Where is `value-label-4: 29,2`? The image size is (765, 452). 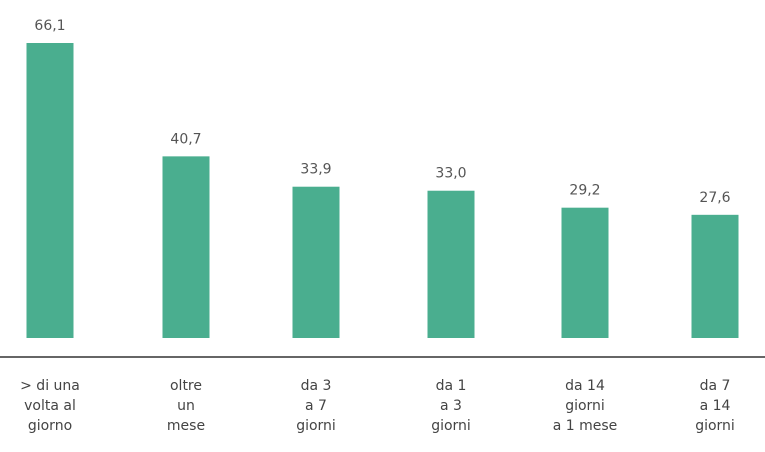
value-label-4: 29,2 is located at coordinates (584, 191).